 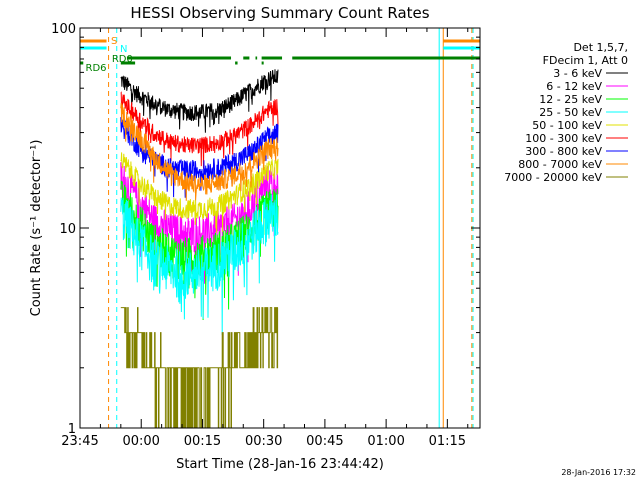 I want to click on state-bar-label-rd0: RD0, so click(x=122, y=59).